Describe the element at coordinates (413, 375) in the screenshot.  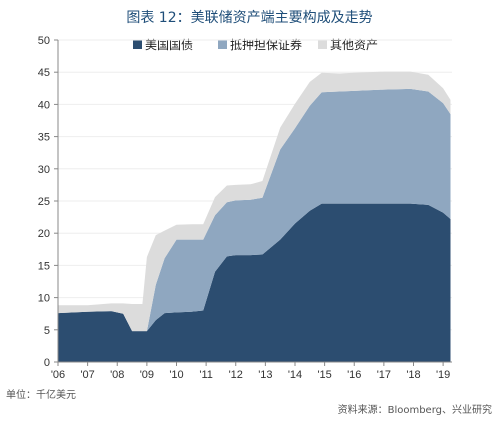
I see `x-tick-label: '18` at that location.